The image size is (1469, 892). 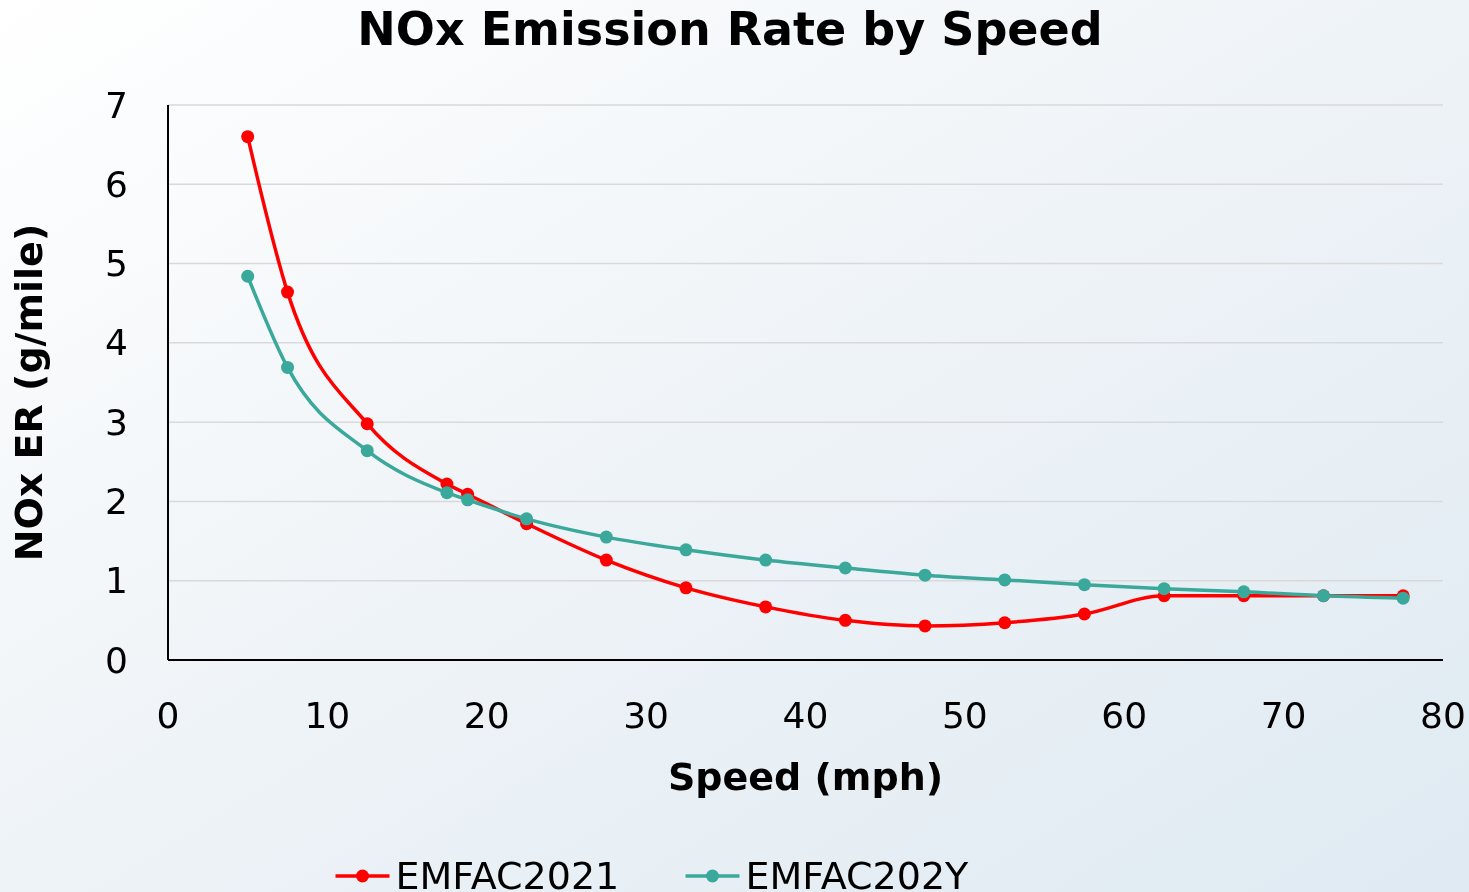 What do you see at coordinates (116, 581) in the screenshot?
I see `y-tick-label: 1` at bounding box center [116, 581].